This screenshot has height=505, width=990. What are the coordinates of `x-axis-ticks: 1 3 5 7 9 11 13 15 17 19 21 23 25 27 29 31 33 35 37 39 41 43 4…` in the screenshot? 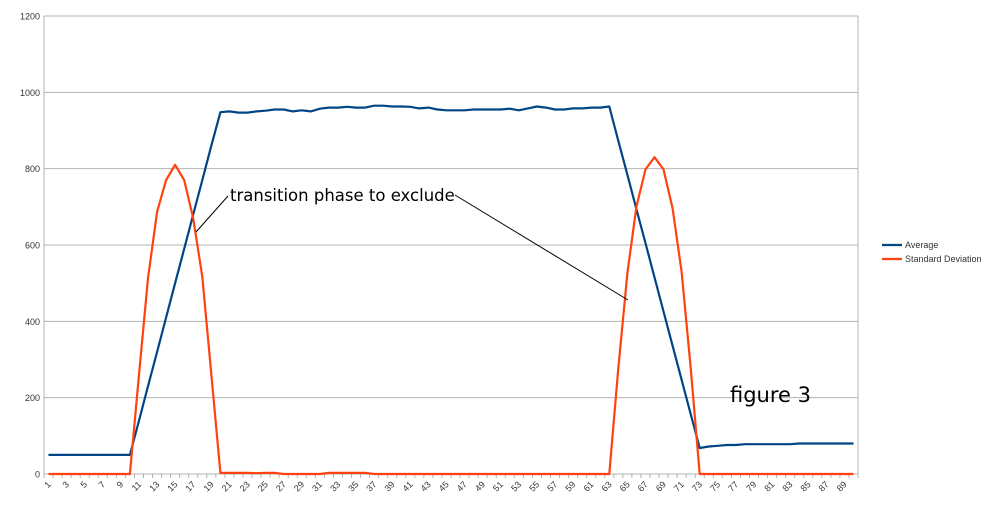 It's located at (450, 483).